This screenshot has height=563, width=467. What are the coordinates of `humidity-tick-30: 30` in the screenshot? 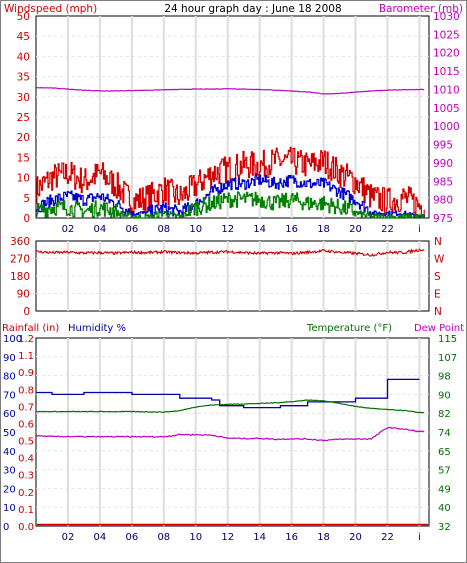 It's located at (9, 471).